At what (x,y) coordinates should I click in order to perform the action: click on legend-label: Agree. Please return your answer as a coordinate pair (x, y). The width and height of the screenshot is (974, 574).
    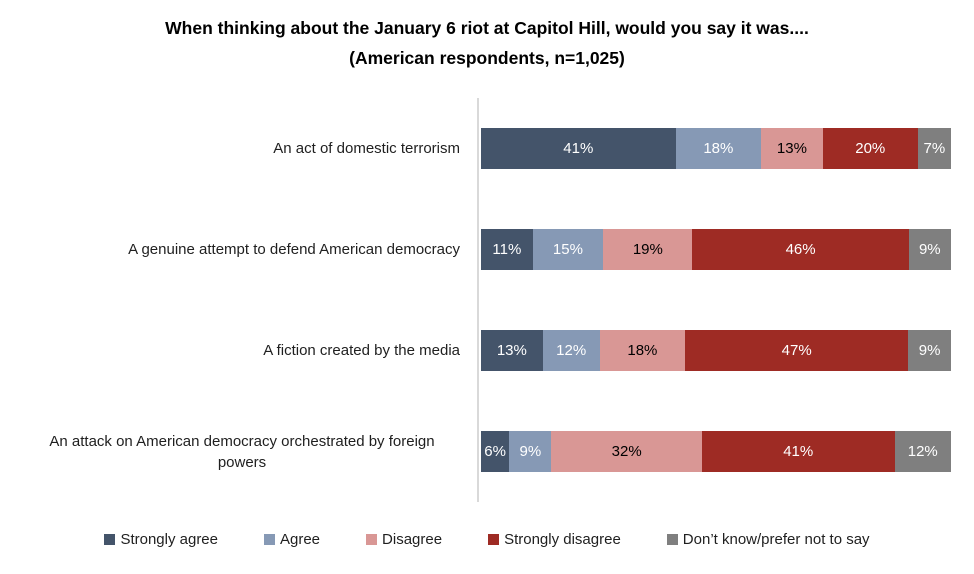
    Looking at the image, I should click on (300, 539).